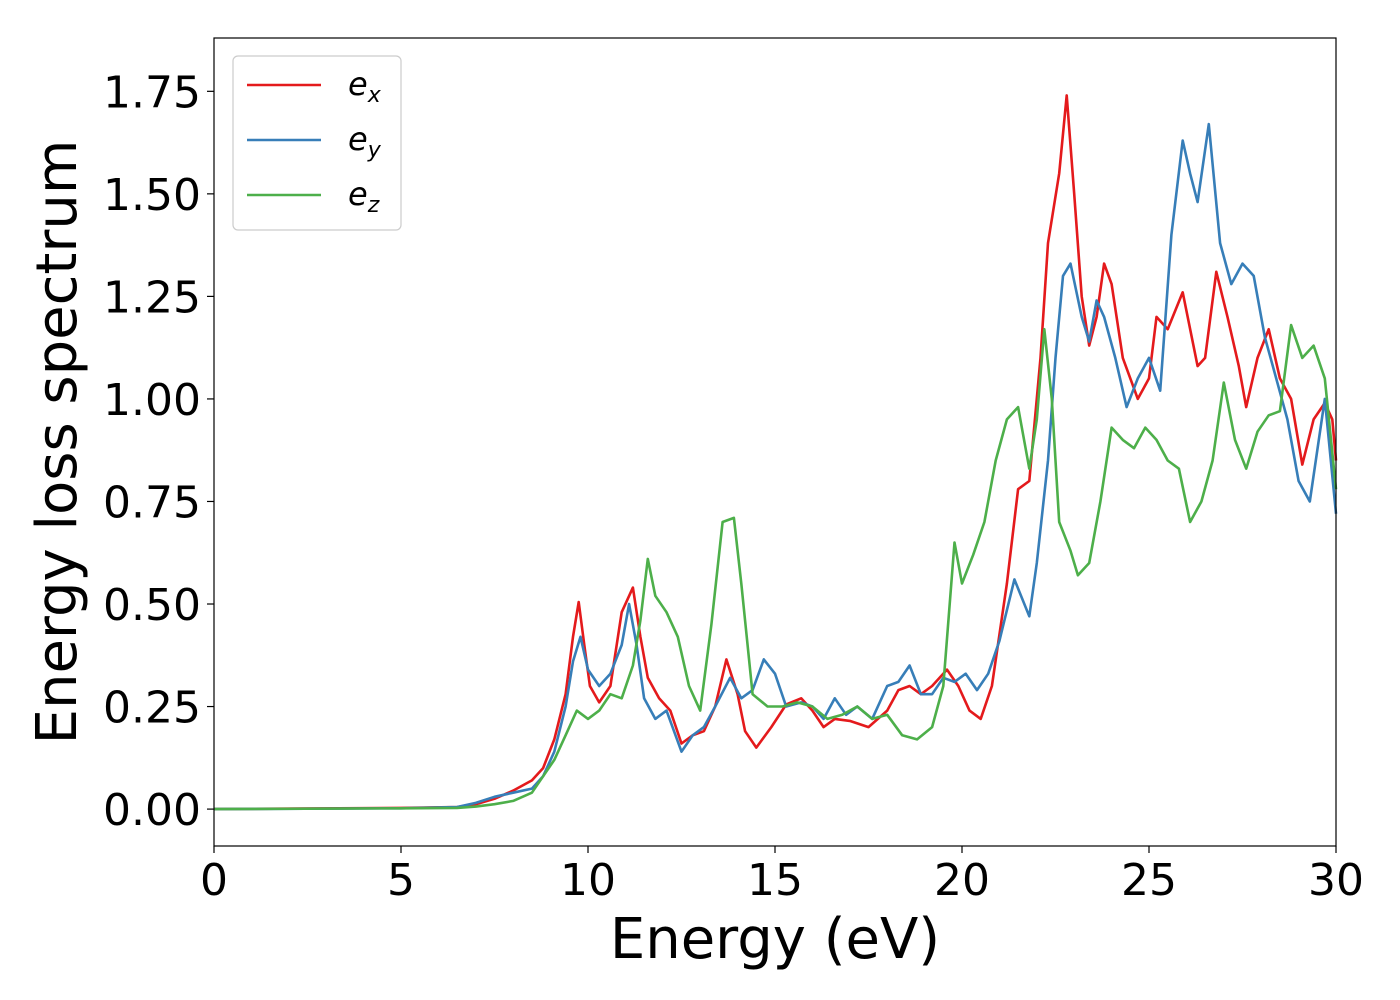  What do you see at coordinates (214, 880) in the screenshot?
I see `x-tick-label: 0` at bounding box center [214, 880].